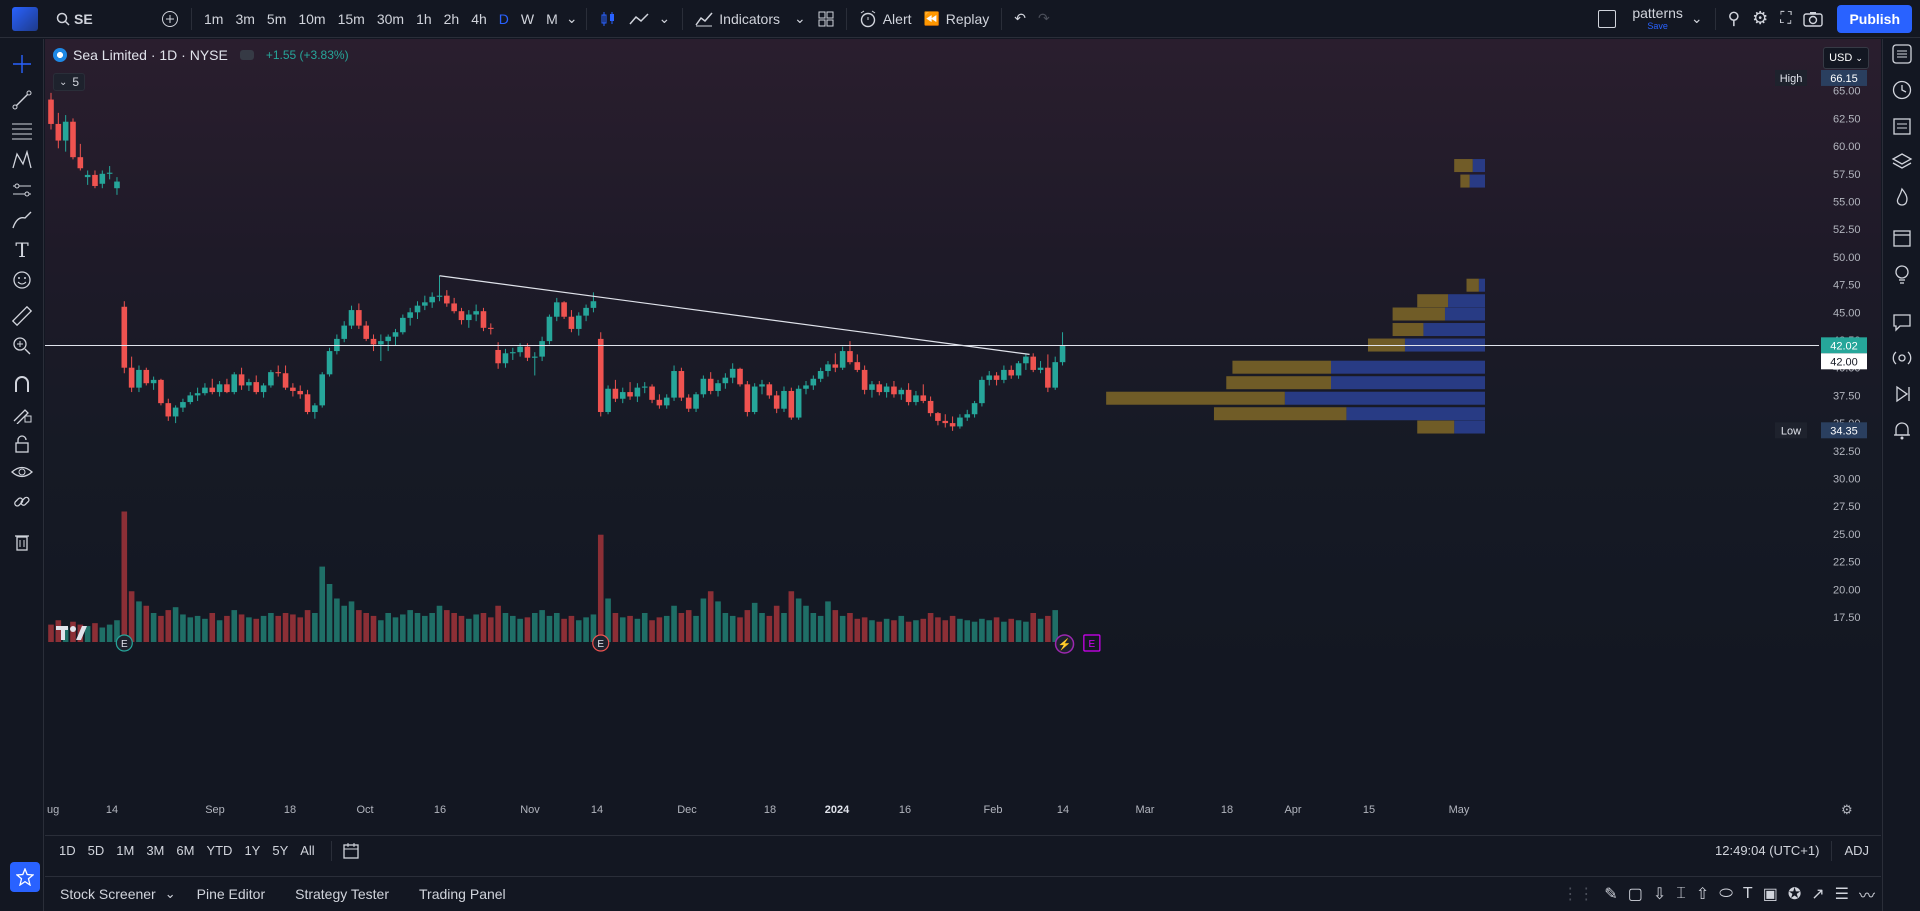 Image resolution: width=1920 pixels, height=911 pixels. What do you see at coordinates (527, 18) in the screenshot?
I see `timeframe-W: W` at bounding box center [527, 18].